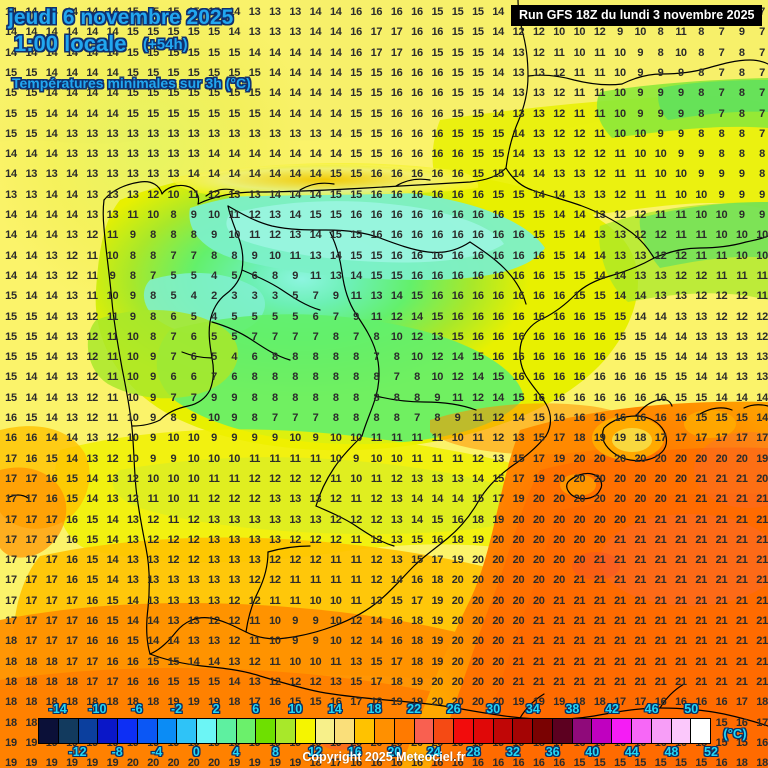 The height and width of the screenshot is (768, 768). What do you see at coordinates (572, 709) in the screenshot?
I see `legend-tick-label: 38` at bounding box center [572, 709].